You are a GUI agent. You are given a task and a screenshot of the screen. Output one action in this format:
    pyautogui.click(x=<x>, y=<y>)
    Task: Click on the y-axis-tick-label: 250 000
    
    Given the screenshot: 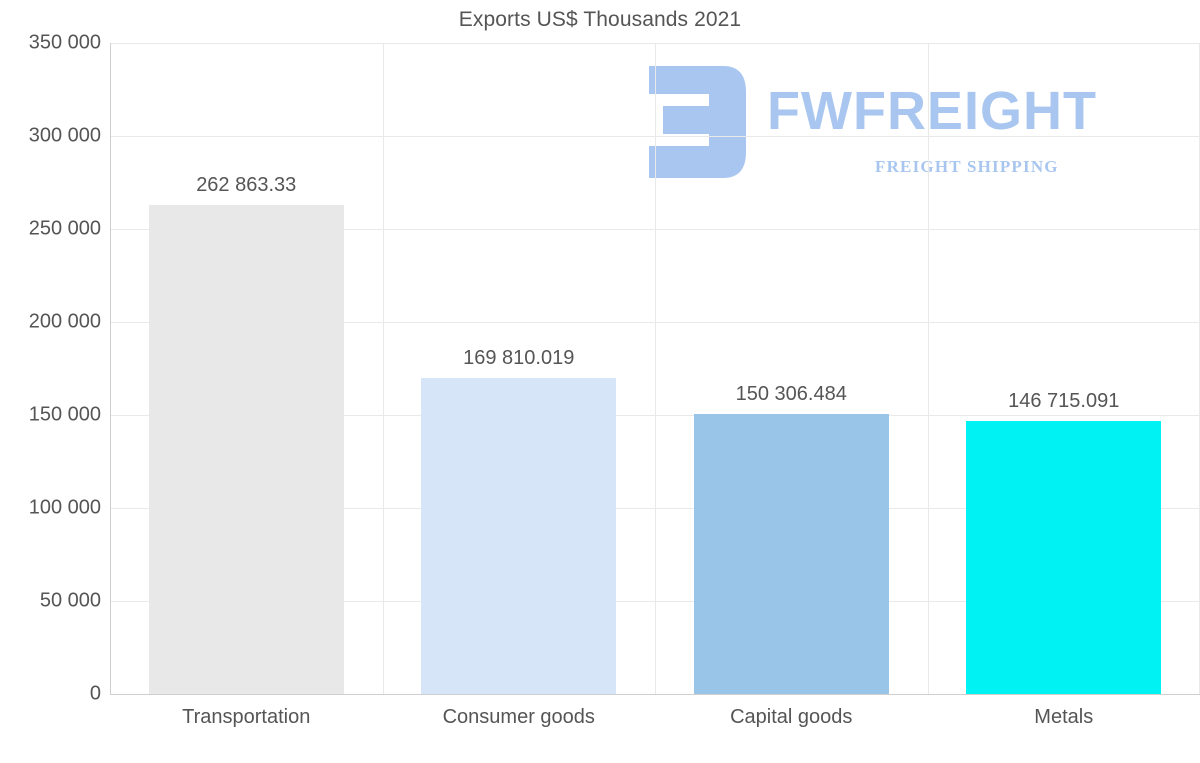 What is the action you would take?
    pyautogui.click(x=64, y=228)
    